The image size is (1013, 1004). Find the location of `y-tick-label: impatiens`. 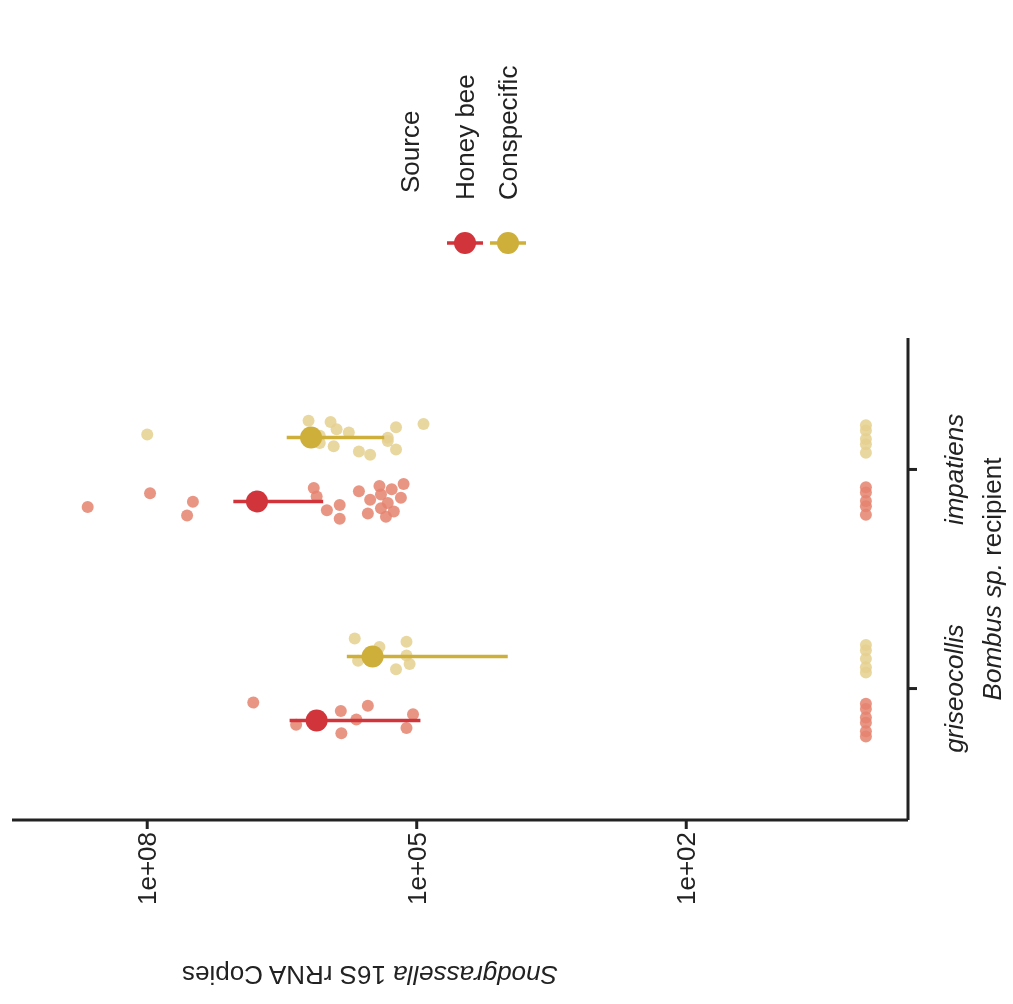

y-tick-label: impatiens is located at coordinates (954, 469).